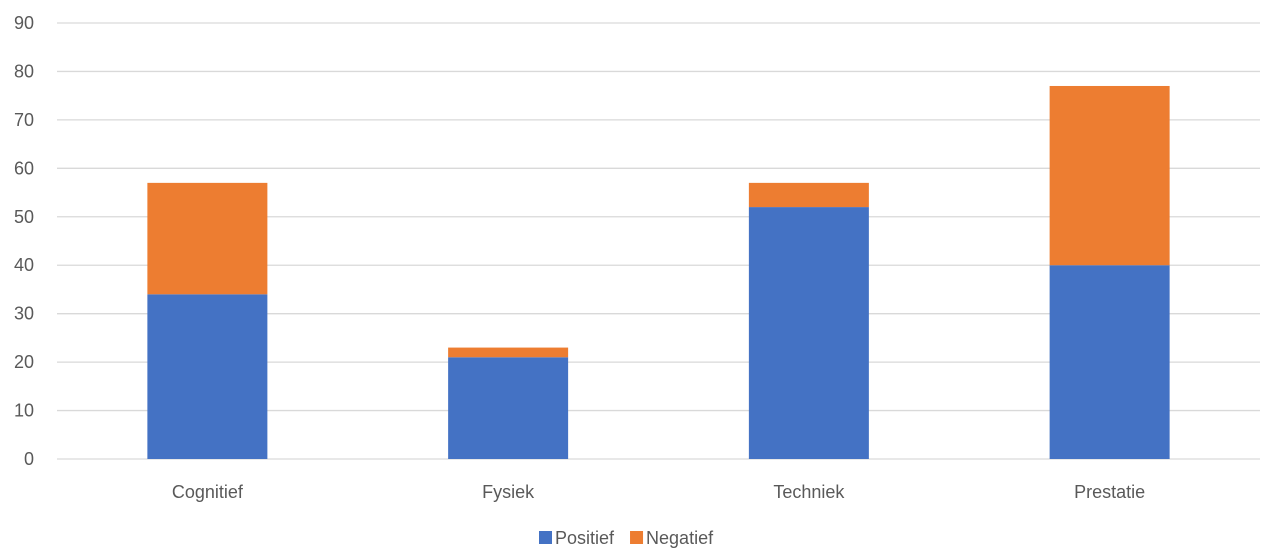 The width and height of the screenshot is (1265, 559). Describe the element at coordinates (24, 71) in the screenshot. I see `y-tick-label: 80` at that location.